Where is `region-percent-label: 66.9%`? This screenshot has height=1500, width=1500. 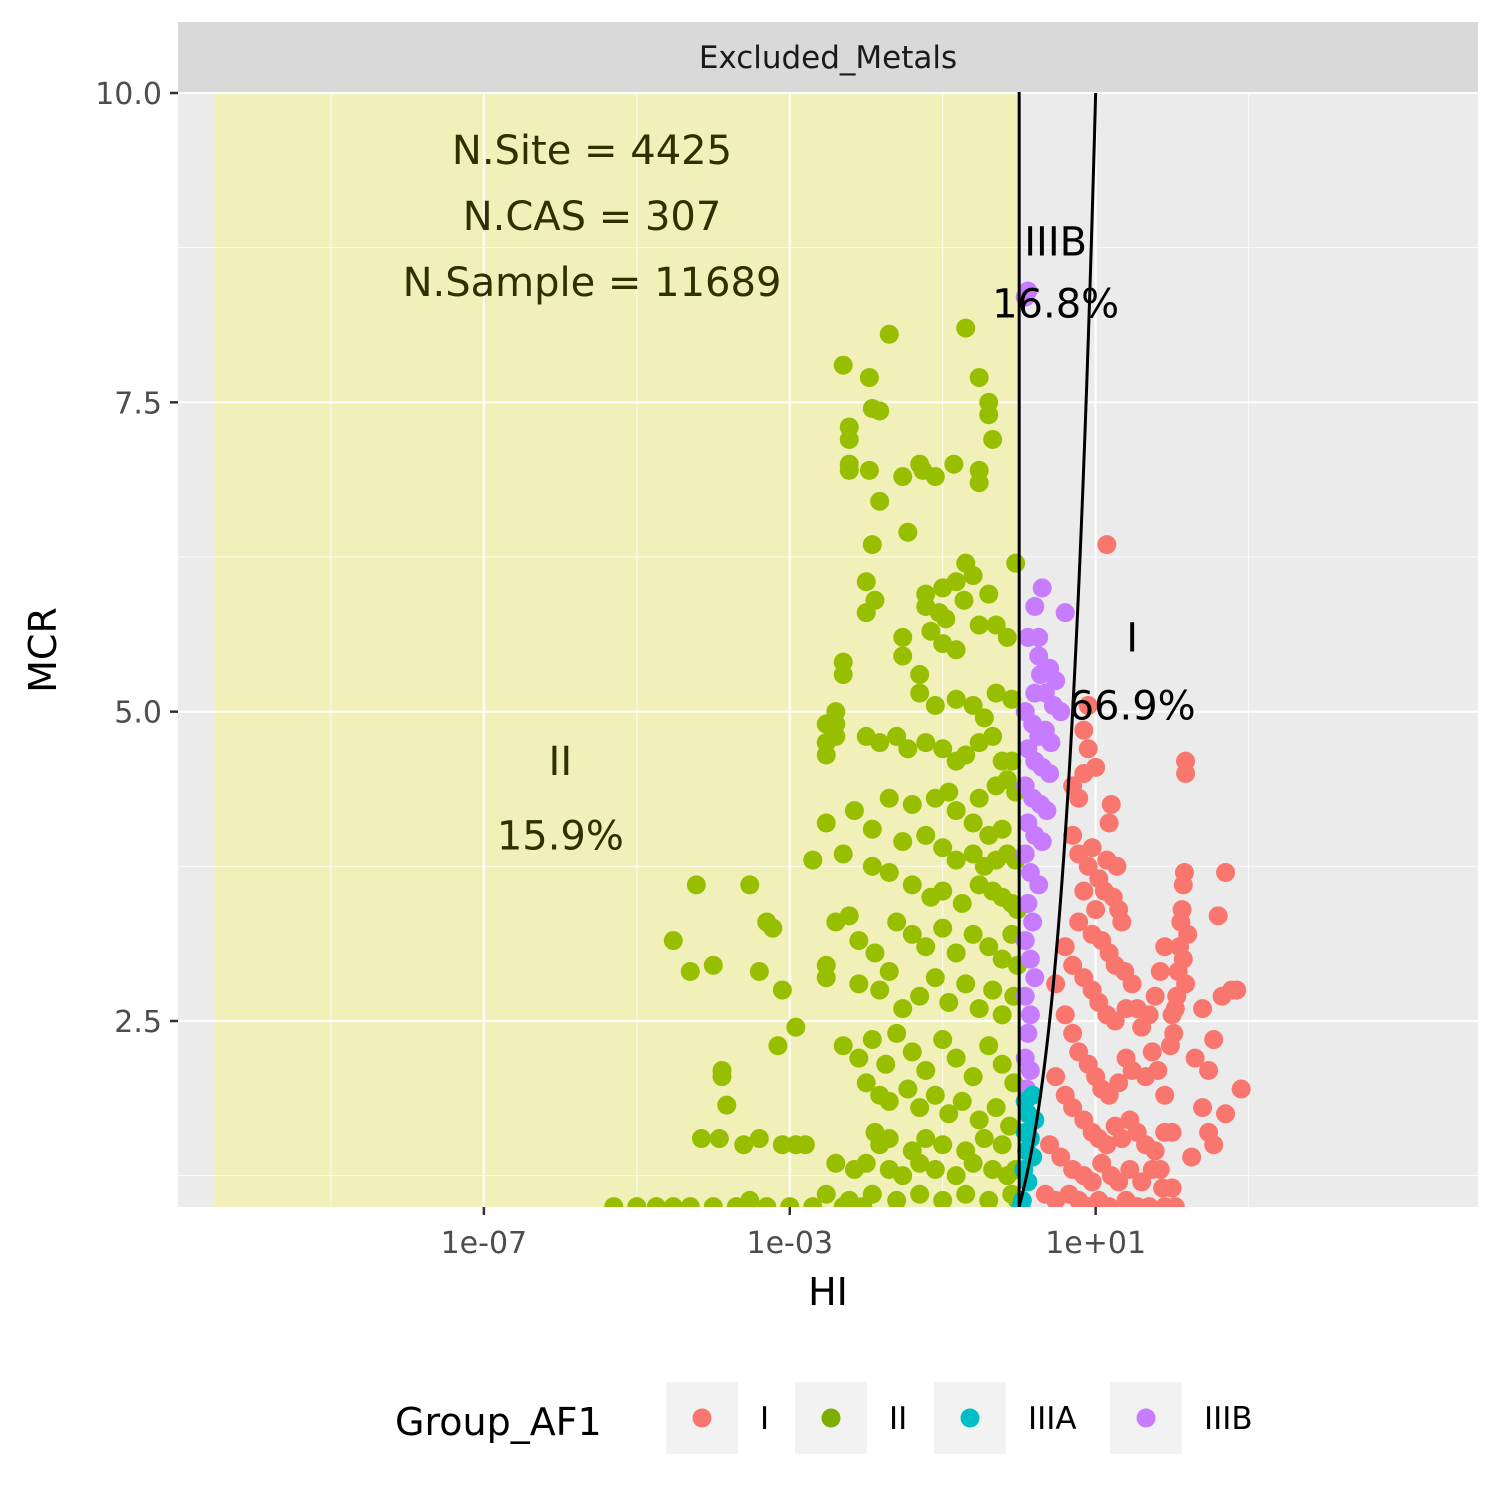
region-percent-label: 66.9% is located at coordinates (1132, 706).